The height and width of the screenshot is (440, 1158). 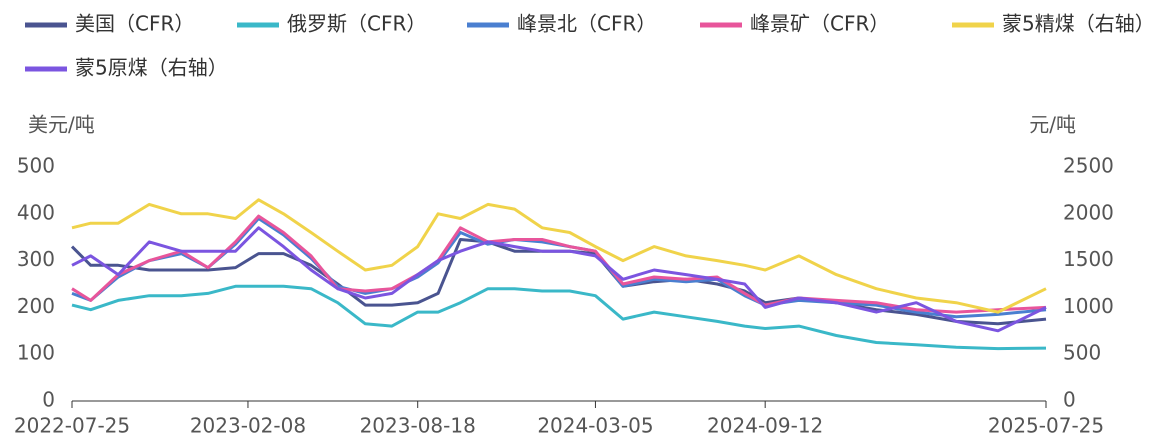 I want to click on legend-label: 峰景矿（CFR）, so click(x=819, y=24).